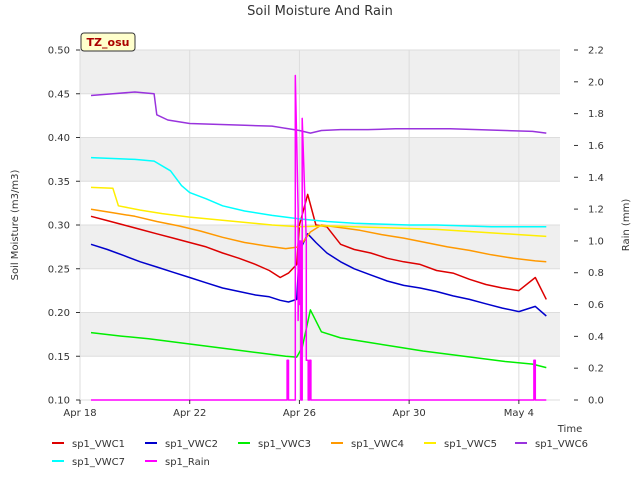 This screenshot has height=484, width=640. I want to click on y-right-tick-label: 0.0, so click(596, 401).